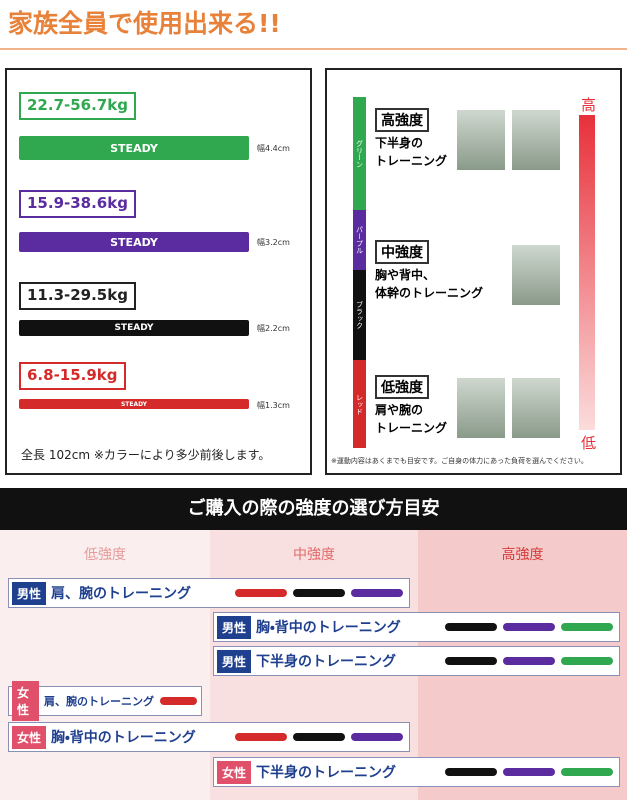  I want to click on scale-high: 高, so click(589, 105).